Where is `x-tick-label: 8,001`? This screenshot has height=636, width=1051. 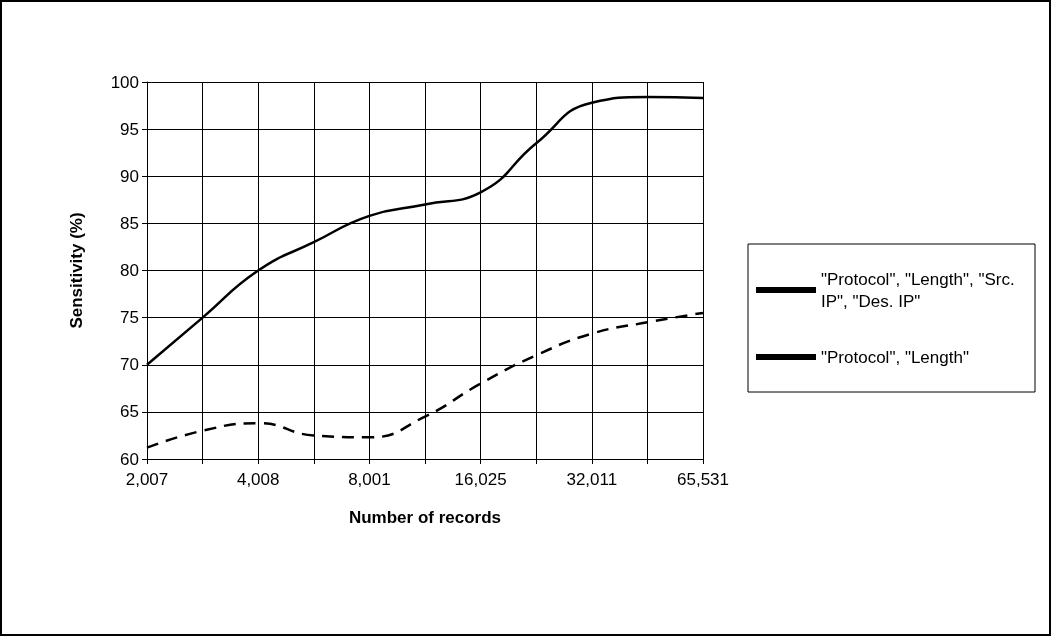 x-tick-label: 8,001 is located at coordinates (369, 479).